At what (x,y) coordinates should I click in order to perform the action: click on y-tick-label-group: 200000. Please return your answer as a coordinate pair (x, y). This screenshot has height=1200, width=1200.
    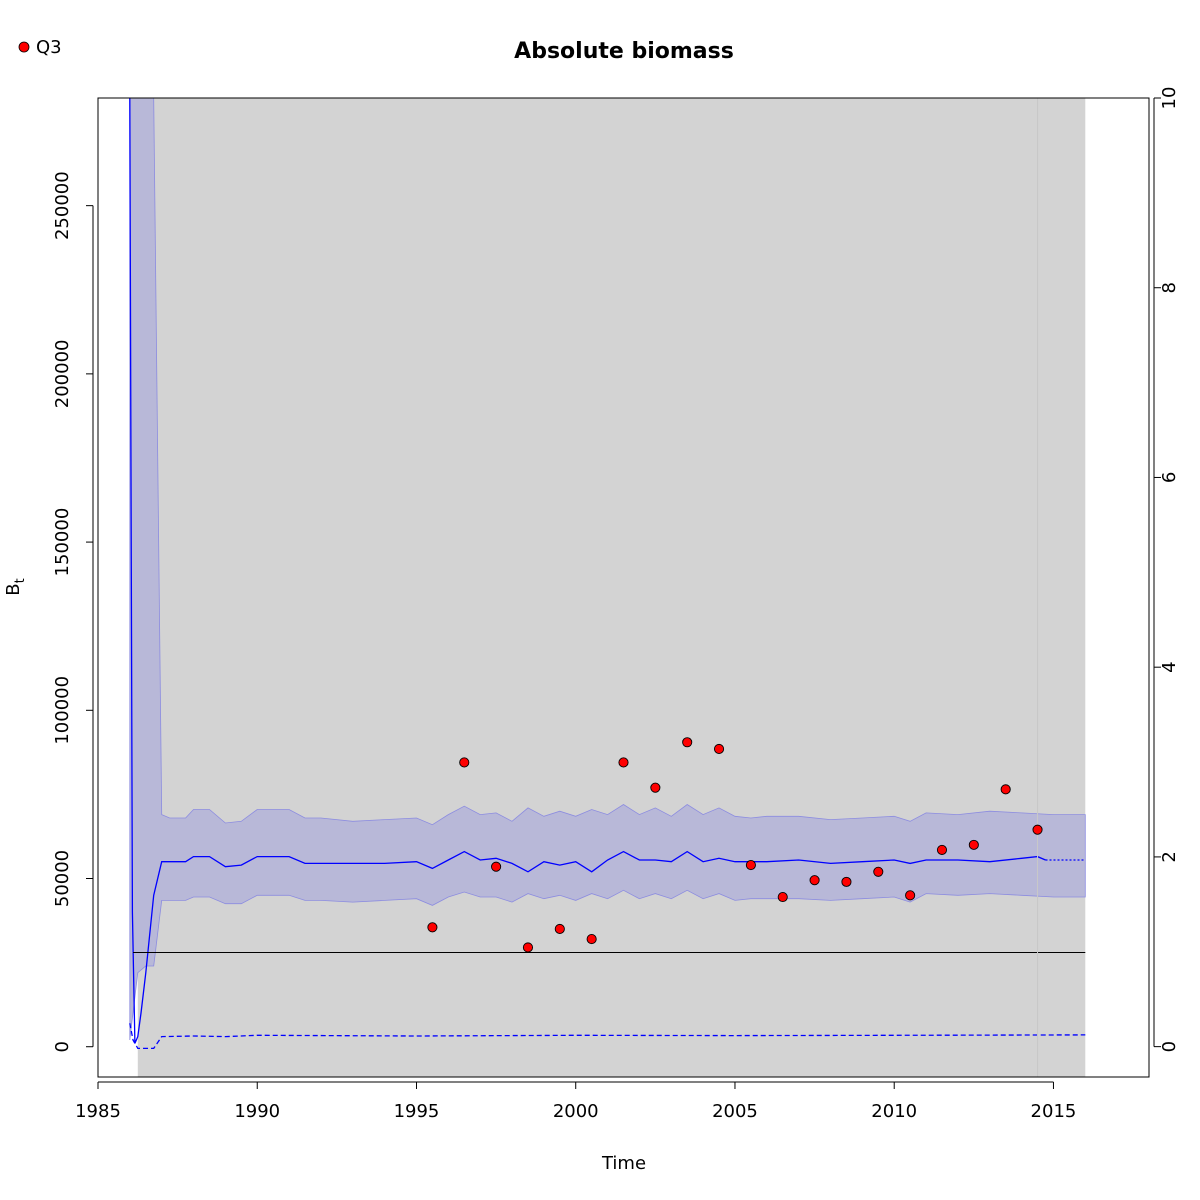
    Looking at the image, I should click on (62, 374).